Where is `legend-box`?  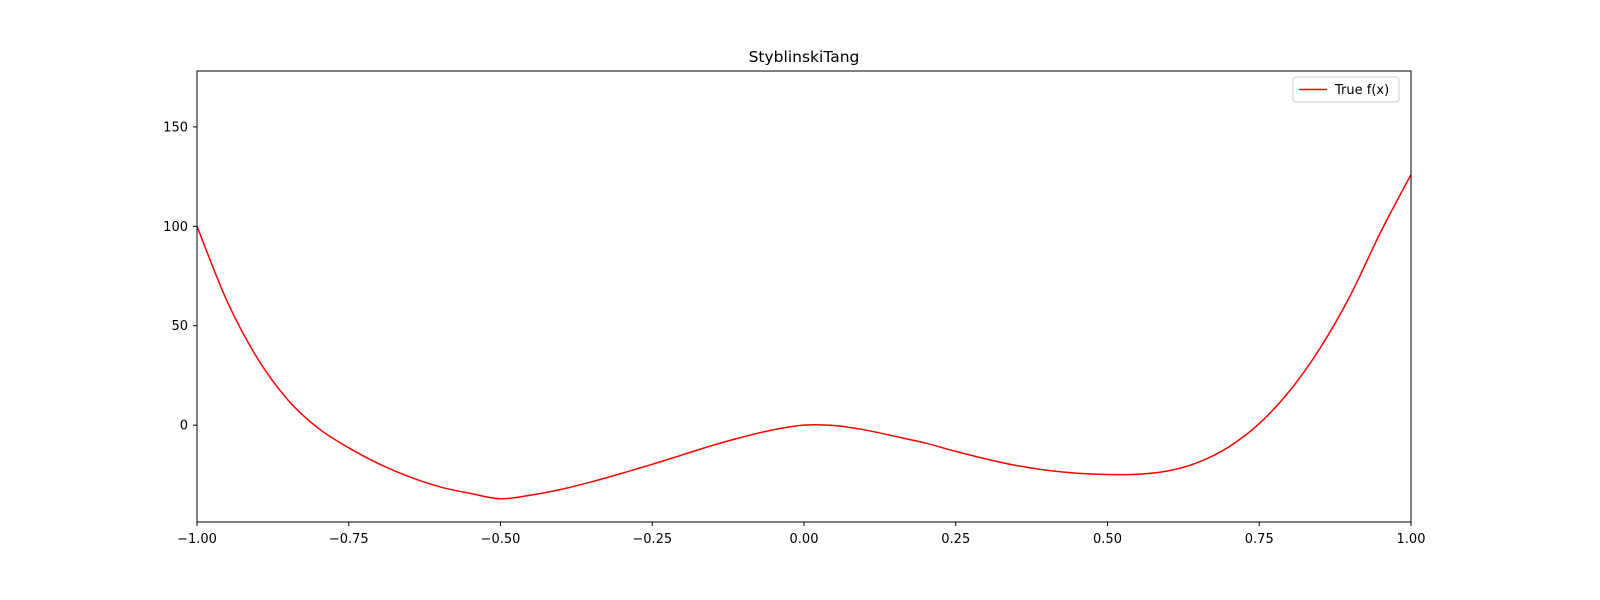 legend-box is located at coordinates (1346, 89).